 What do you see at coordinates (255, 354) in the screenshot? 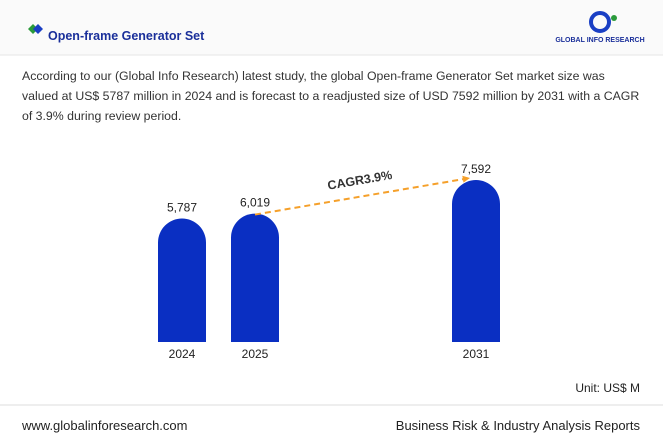
I see `x-tick-label: 2025` at bounding box center [255, 354].